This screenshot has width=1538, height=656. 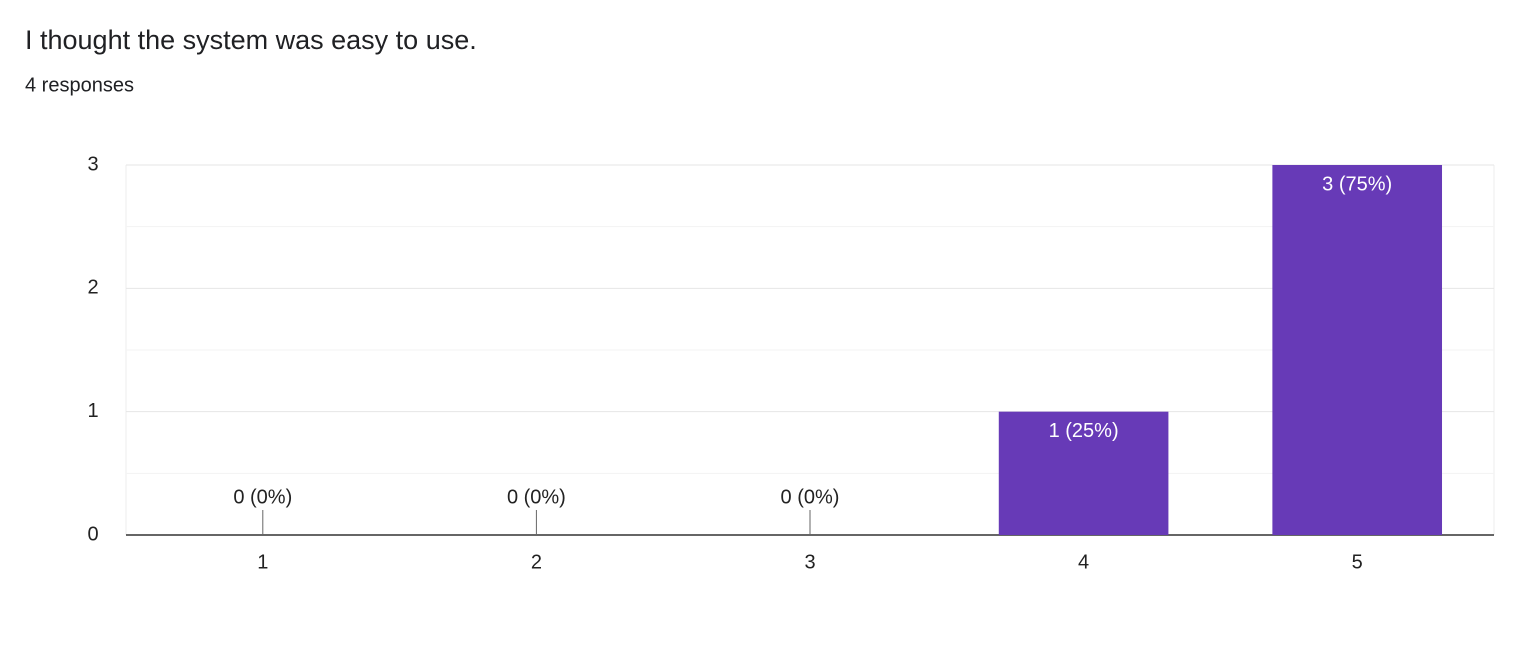 What do you see at coordinates (809, 562) in the screenshot?
I see `x-tick-label: 3` at bounding box center [809, 562].